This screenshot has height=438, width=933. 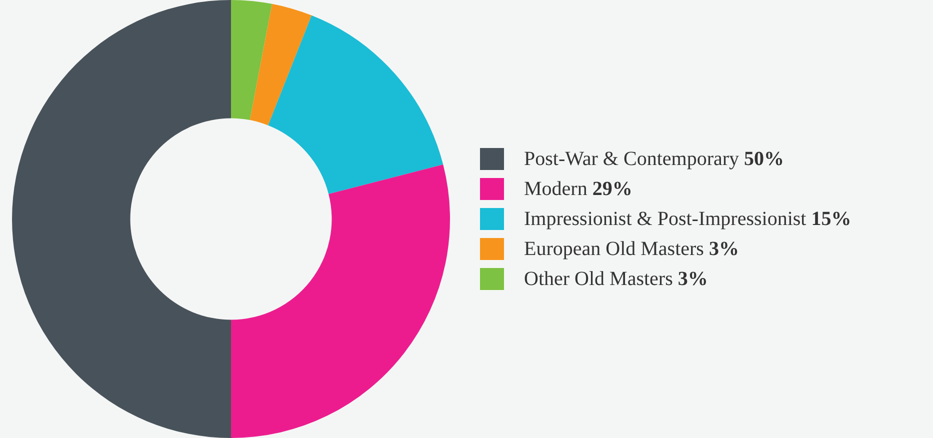 What do you see at coordinates (763, 159) in the screenshot?
I see `data-label: 50%` at bounding box center [763, 159].